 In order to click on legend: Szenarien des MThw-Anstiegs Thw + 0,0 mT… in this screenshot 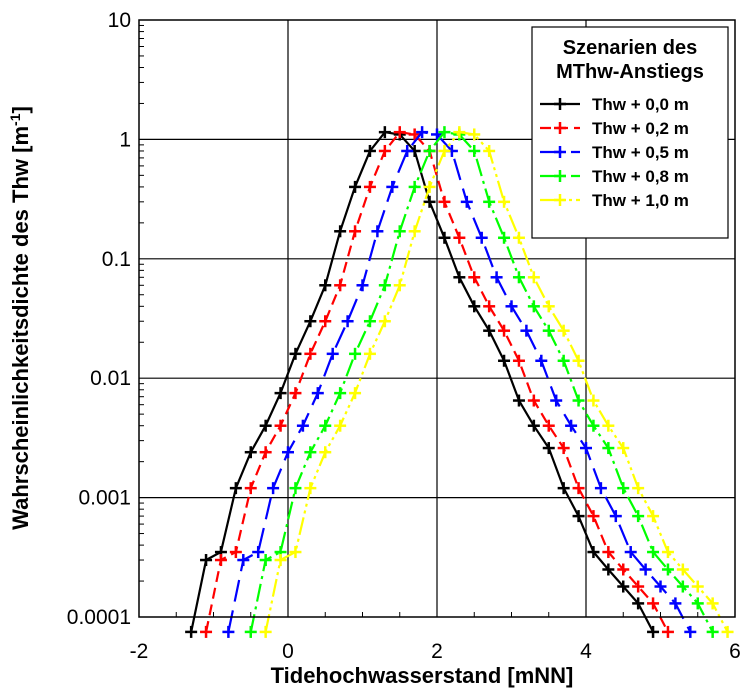, I will do `click(630, 132)`.